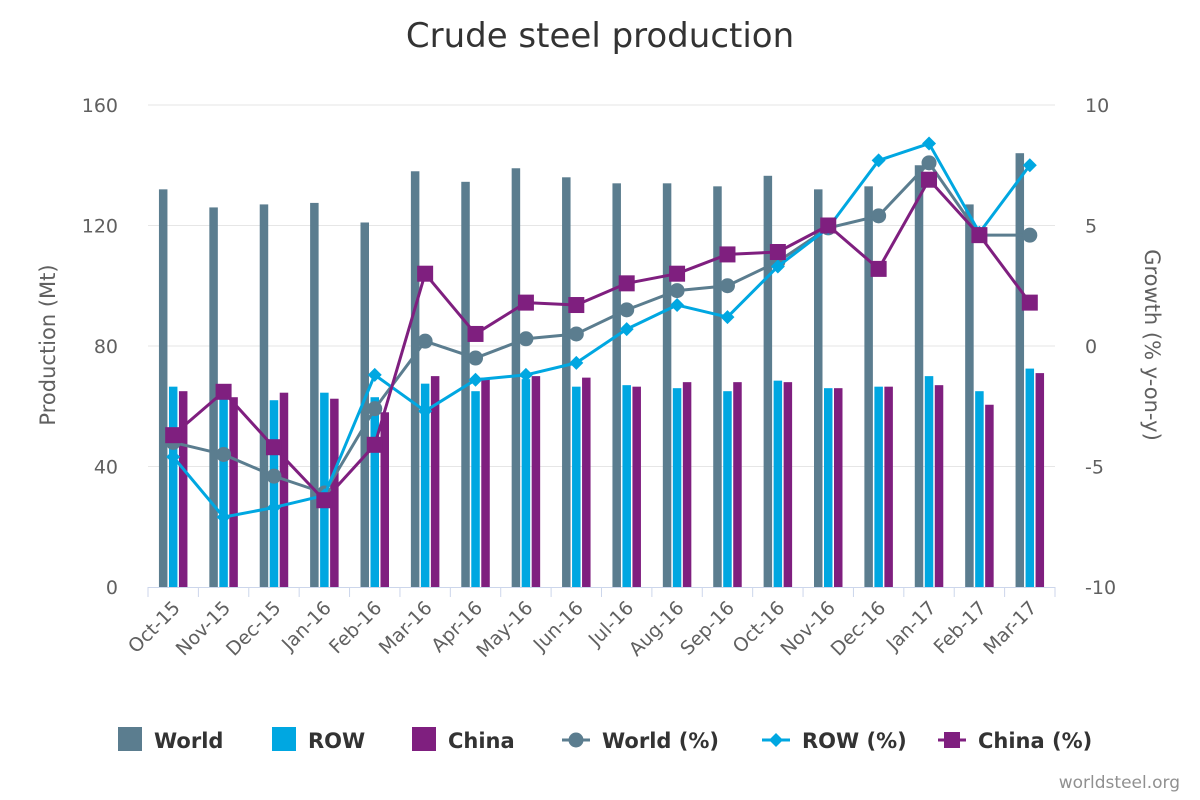 This screenshot has width=1200, height=800. I want to click on x-tick-label: May-16, so click(504, 629).